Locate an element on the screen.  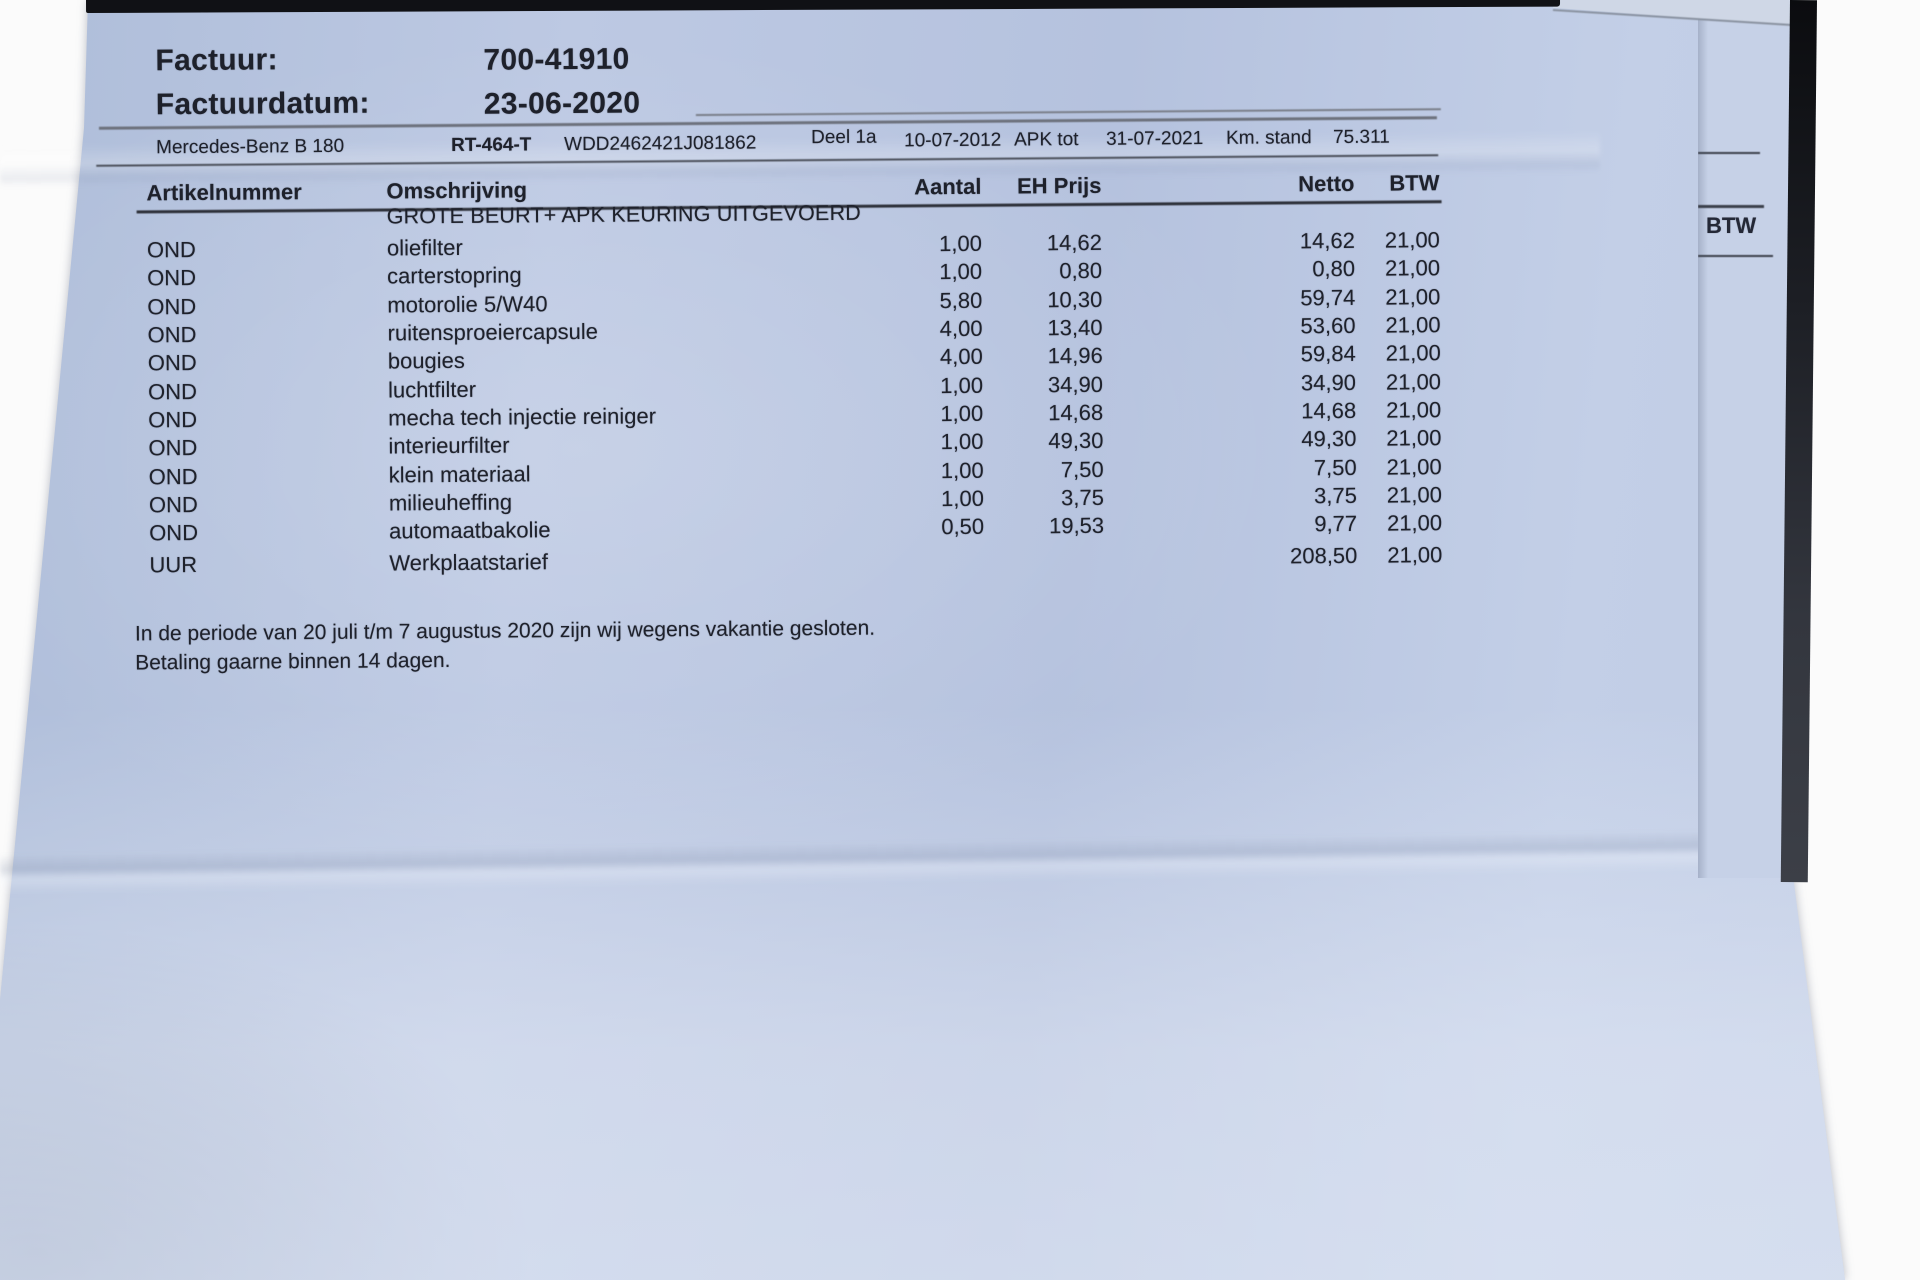
row-description: oliefilter is located at coordinates (424, 248).